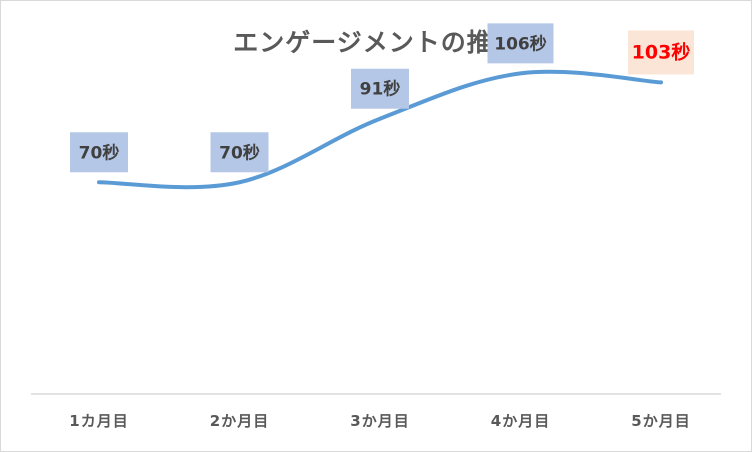  I want to click on category-label: 3か月目, so click(379, 421).